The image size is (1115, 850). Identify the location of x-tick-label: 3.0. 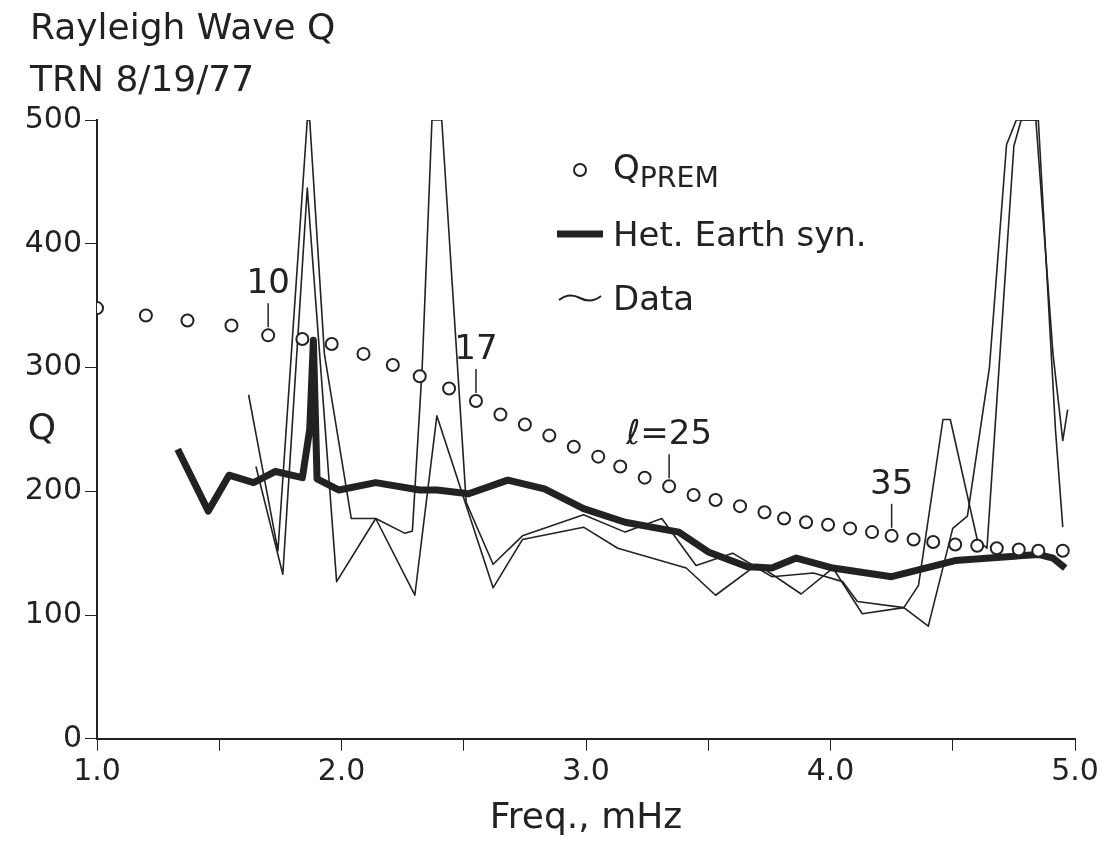
(586, 769).